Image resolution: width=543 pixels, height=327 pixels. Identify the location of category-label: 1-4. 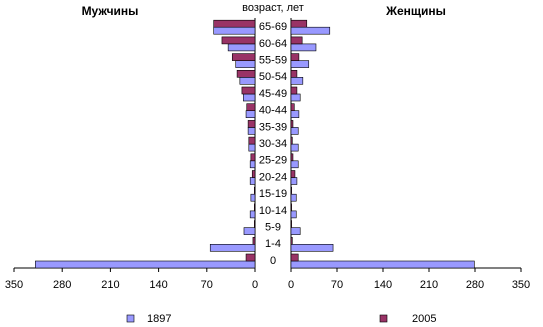
(273, 244).